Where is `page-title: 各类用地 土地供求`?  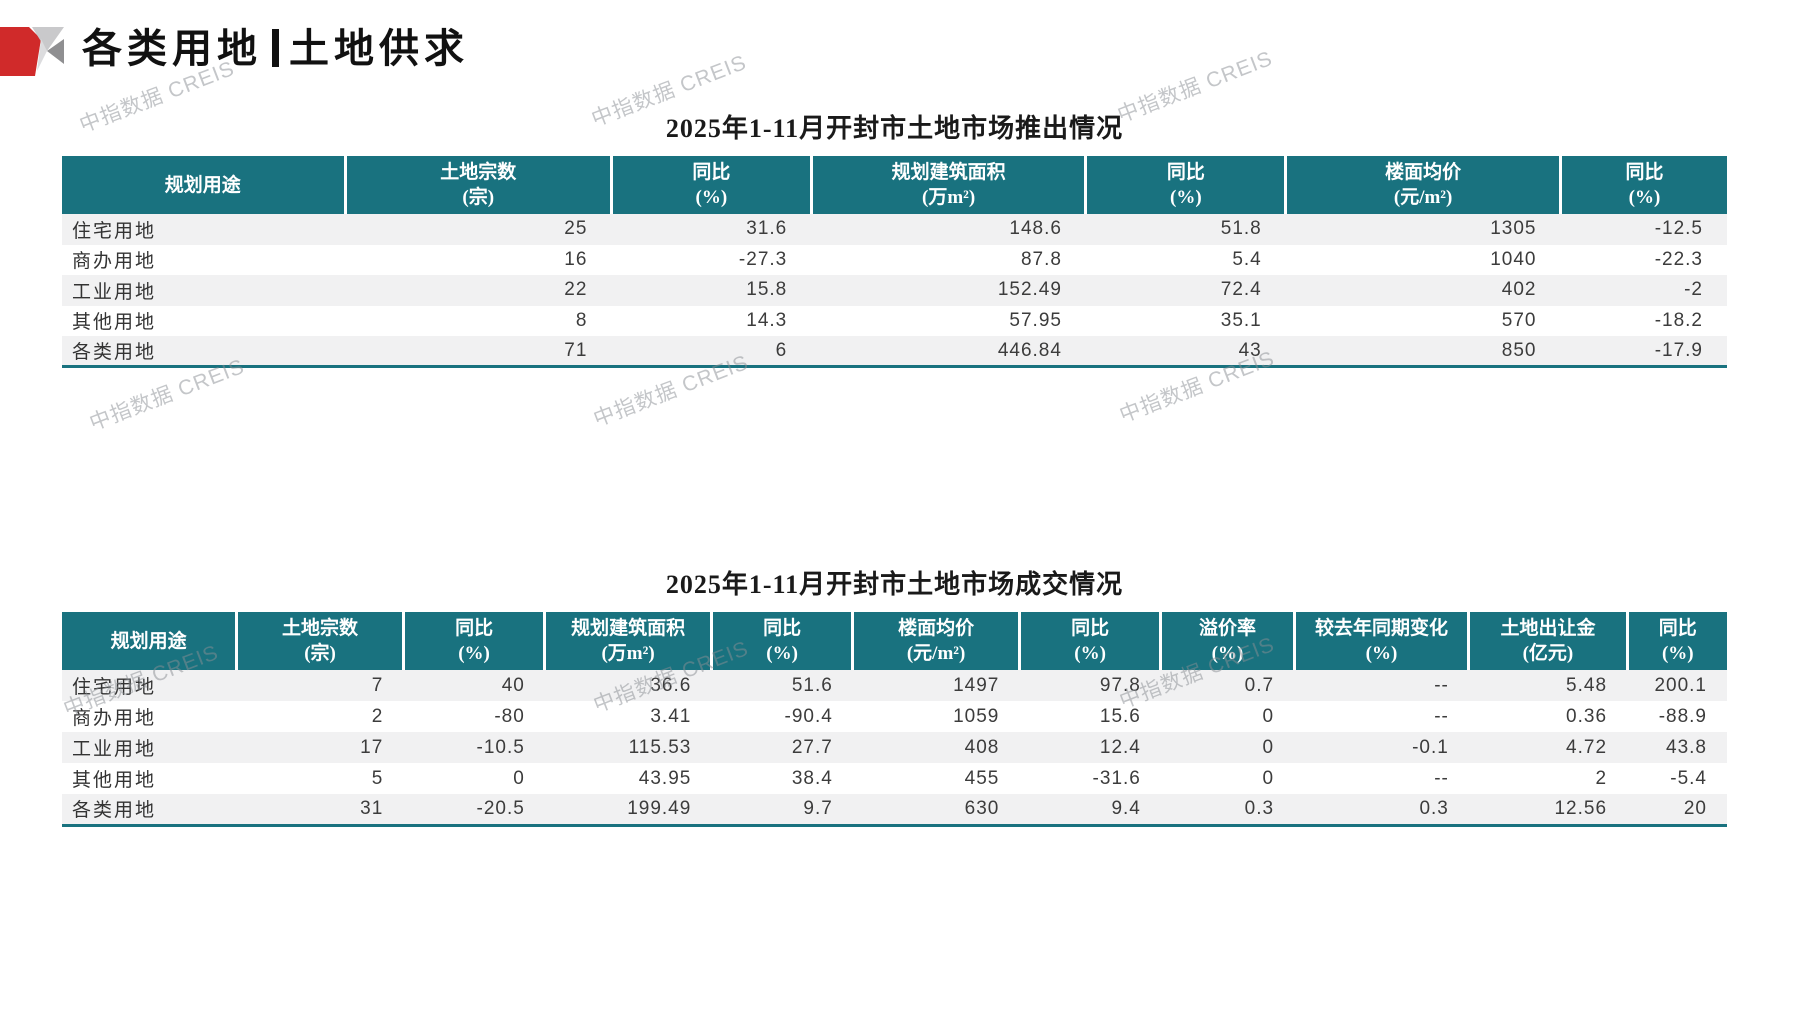
page-title: 各类用地 土地供求 is located at coordinates (275, 45).